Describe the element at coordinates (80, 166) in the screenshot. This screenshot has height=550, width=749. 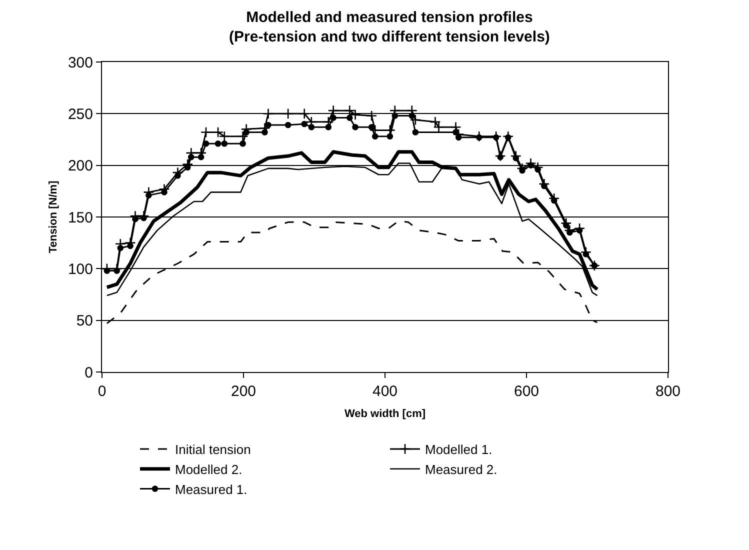
I see `y-tick-label: 200` at that location.